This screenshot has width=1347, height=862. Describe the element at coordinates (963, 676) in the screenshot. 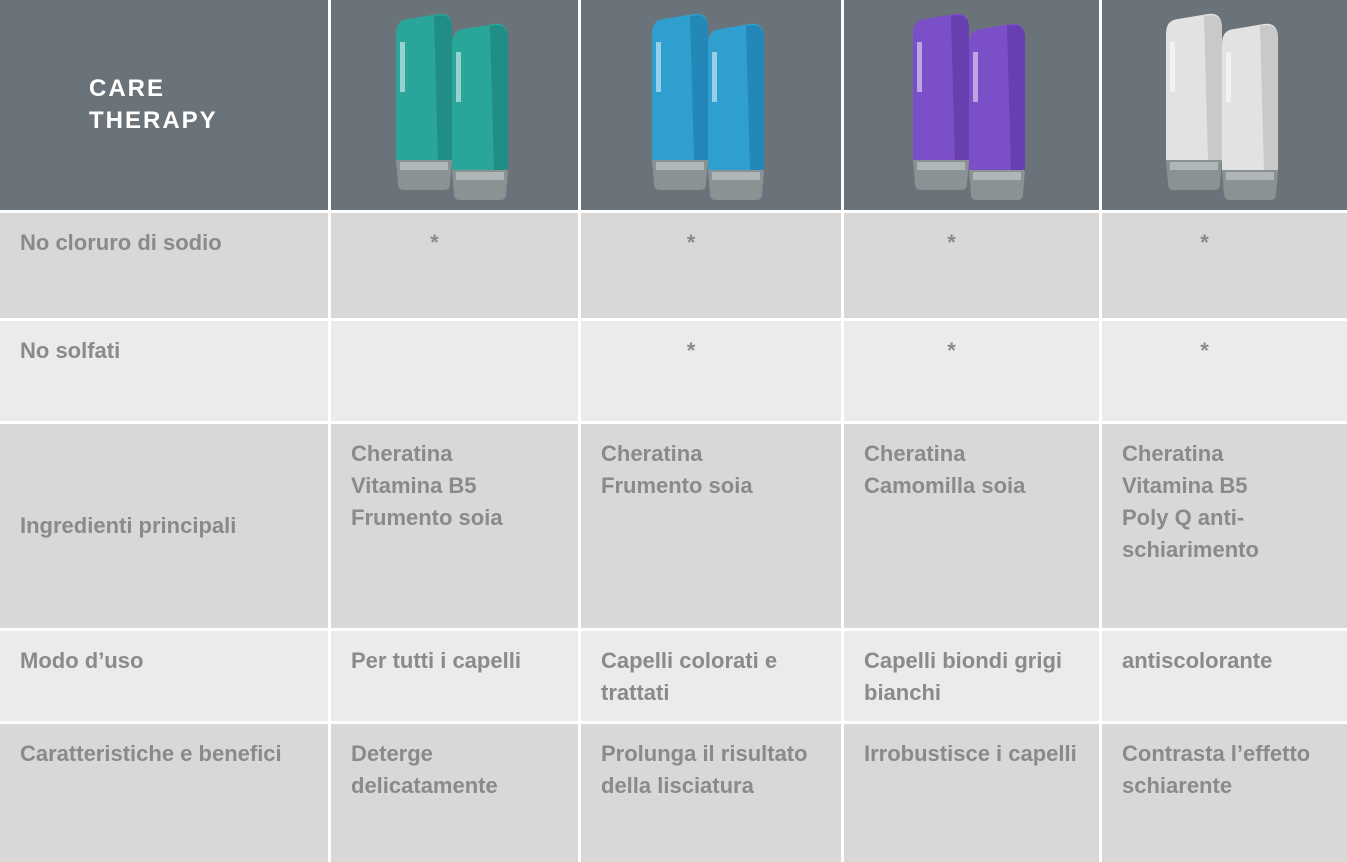

I see `cell-text: Capelli biondi grigi bianchi` at that location.